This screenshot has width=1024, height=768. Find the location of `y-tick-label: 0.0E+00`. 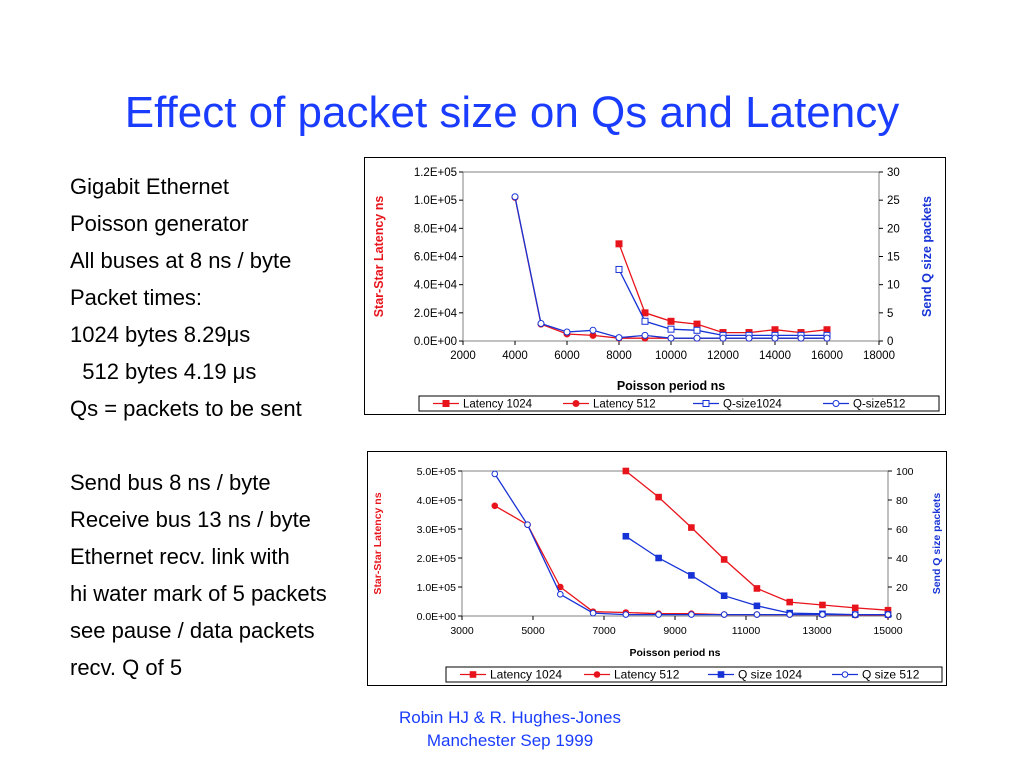

y-tick-label: 0.0E+00 is located at coordinates (437, 617).